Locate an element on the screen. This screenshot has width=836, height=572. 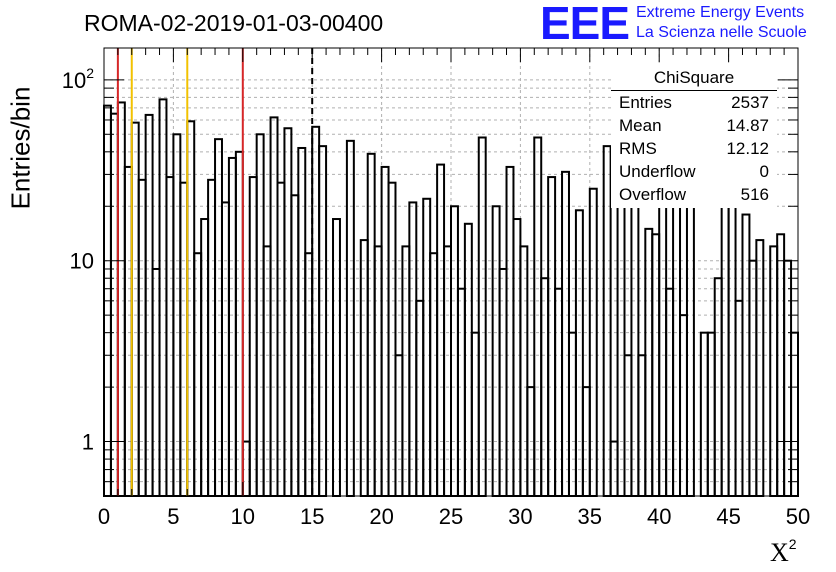
stats-divider is located at coordinates (694, 90).